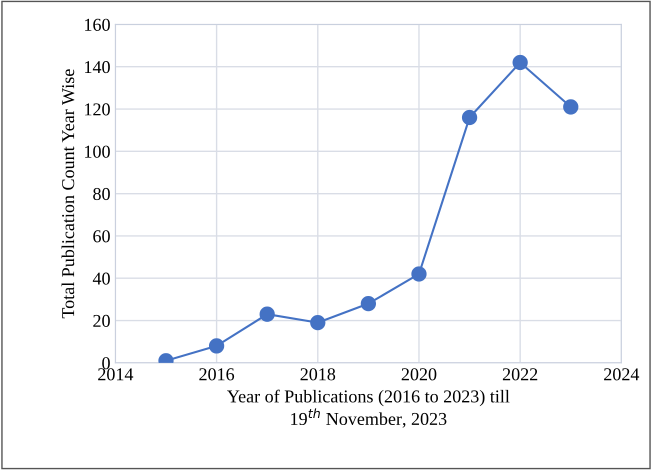 This screenshot has height=470, width=652. I want to click on y-tick-label: 0, so click(106, 363).